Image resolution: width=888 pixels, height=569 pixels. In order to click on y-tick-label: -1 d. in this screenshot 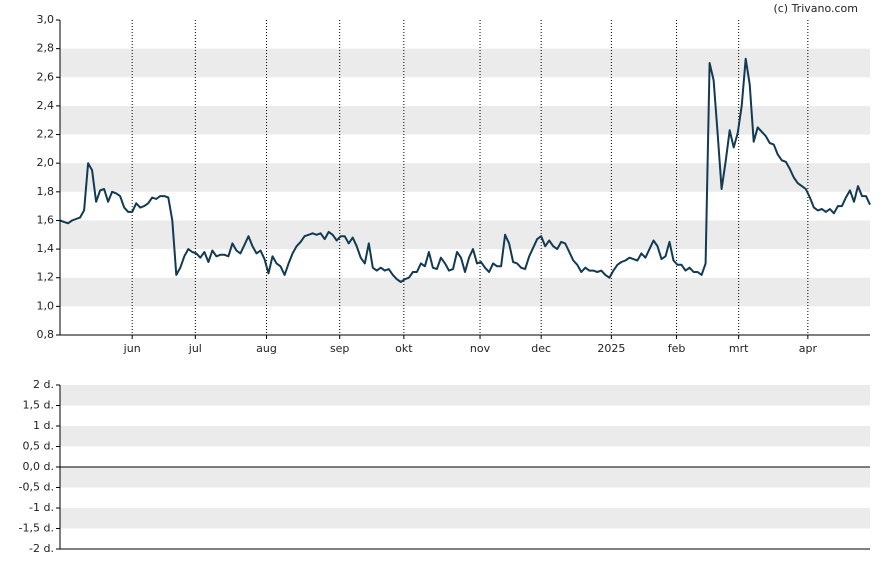, I will do `click(41, 507)`.